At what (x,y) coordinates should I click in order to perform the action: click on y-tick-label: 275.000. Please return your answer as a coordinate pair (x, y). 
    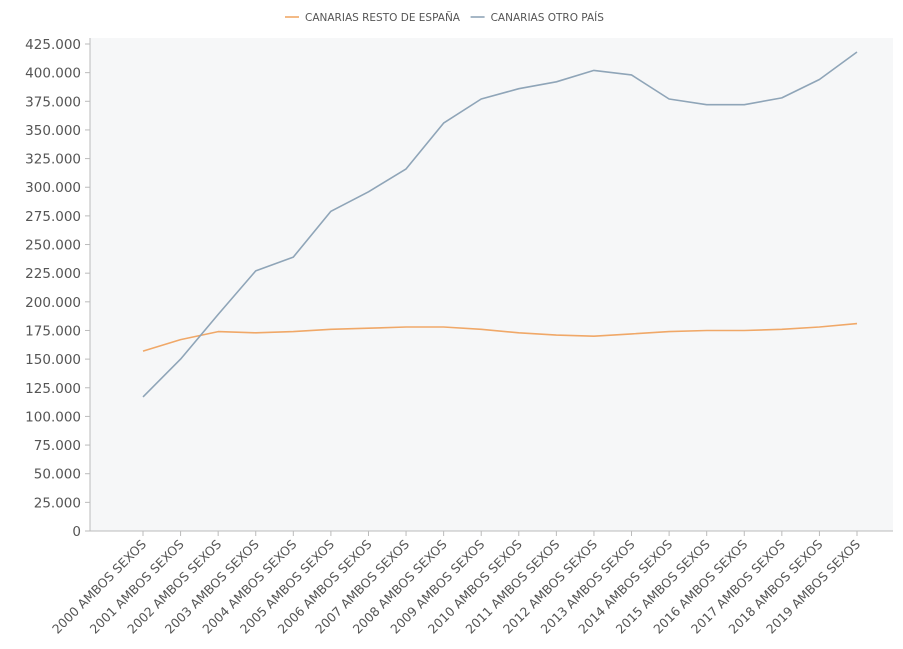
    Looking at the image, I should click on (53, 217).